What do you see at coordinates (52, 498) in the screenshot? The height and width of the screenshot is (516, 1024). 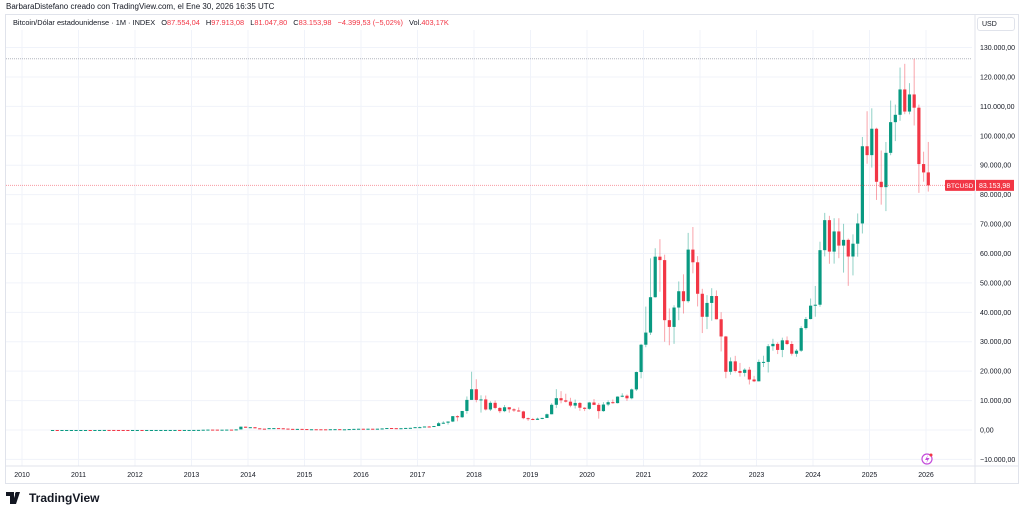 I see `tradingview-logo: TradingView` at bounding box center [52, 498].